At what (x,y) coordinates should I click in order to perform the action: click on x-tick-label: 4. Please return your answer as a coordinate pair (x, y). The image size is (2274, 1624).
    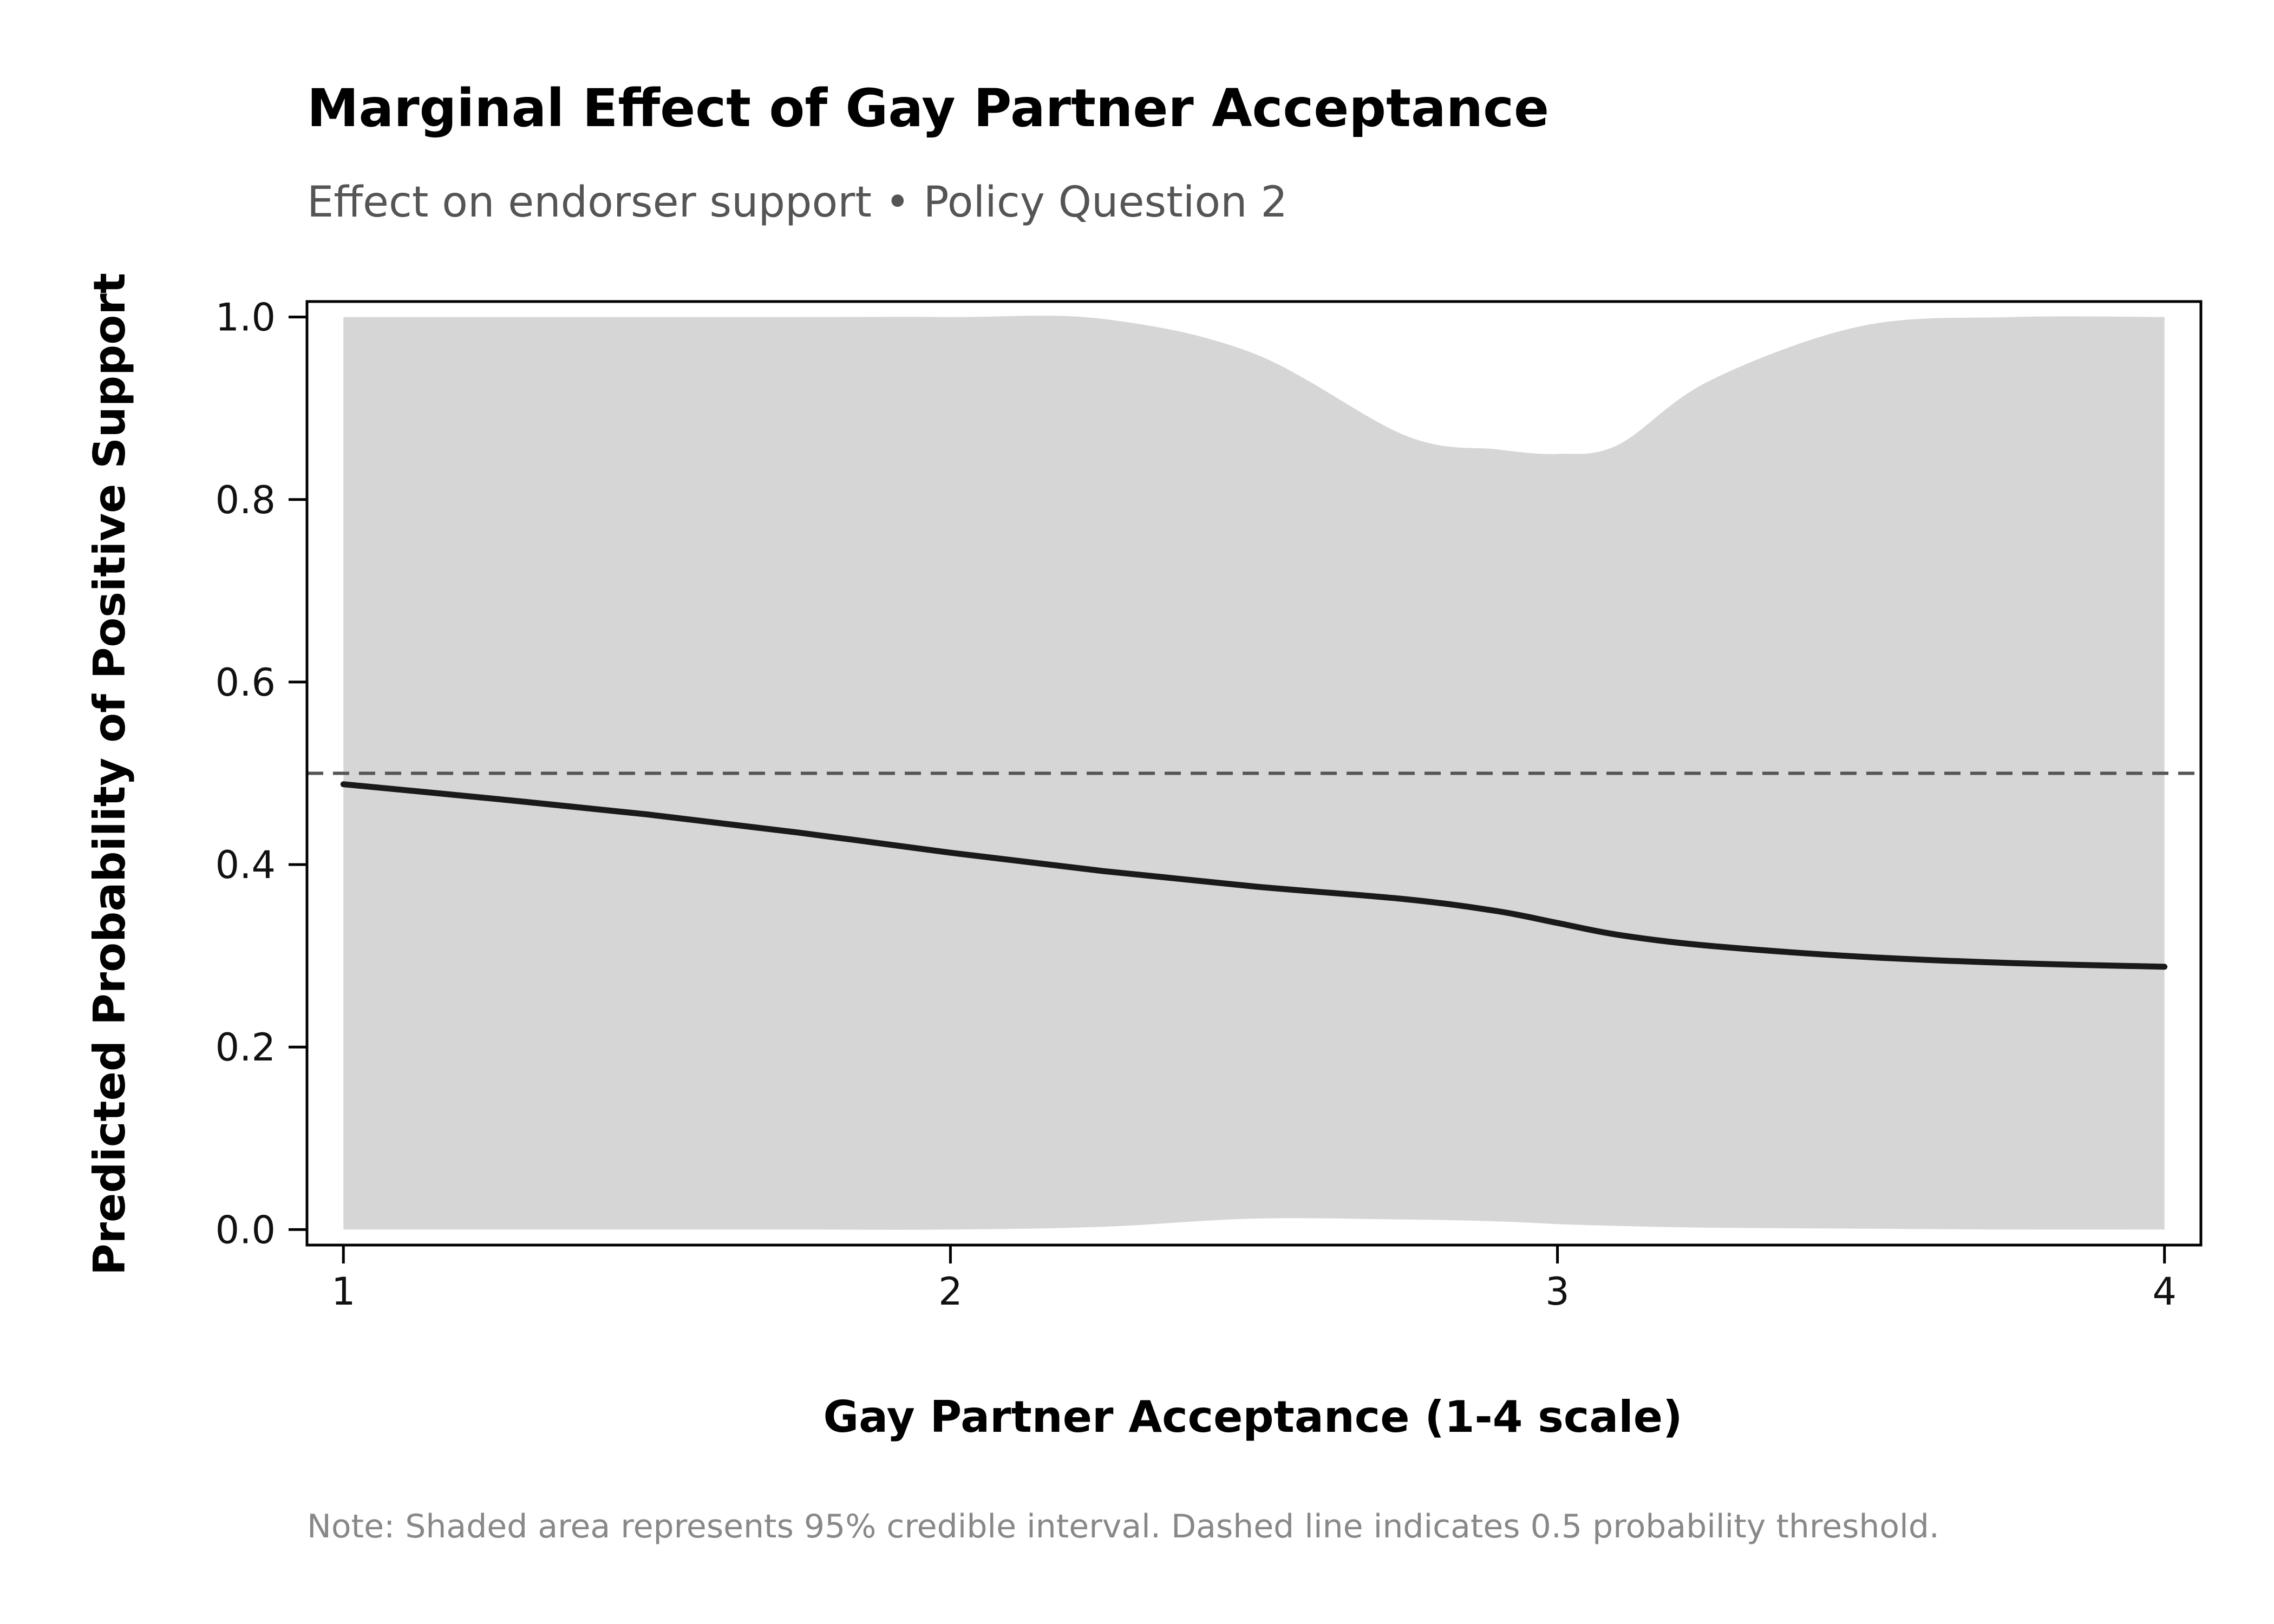
    Looking at the image, I should click on (2164, 1291).